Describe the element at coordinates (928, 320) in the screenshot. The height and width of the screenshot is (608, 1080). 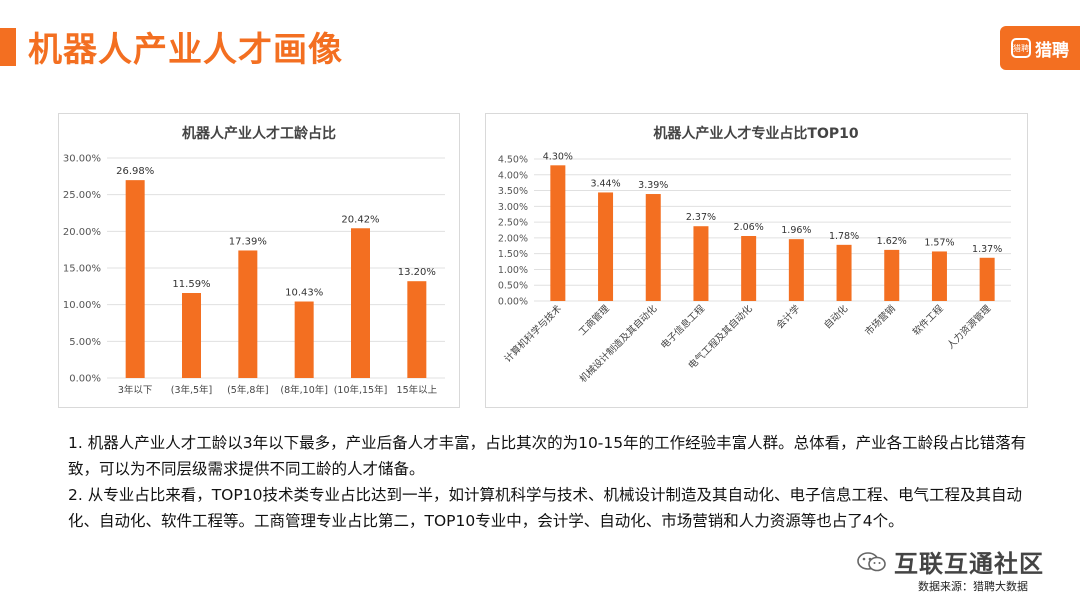
I see `x-tick-label: 软件工程` at that location.